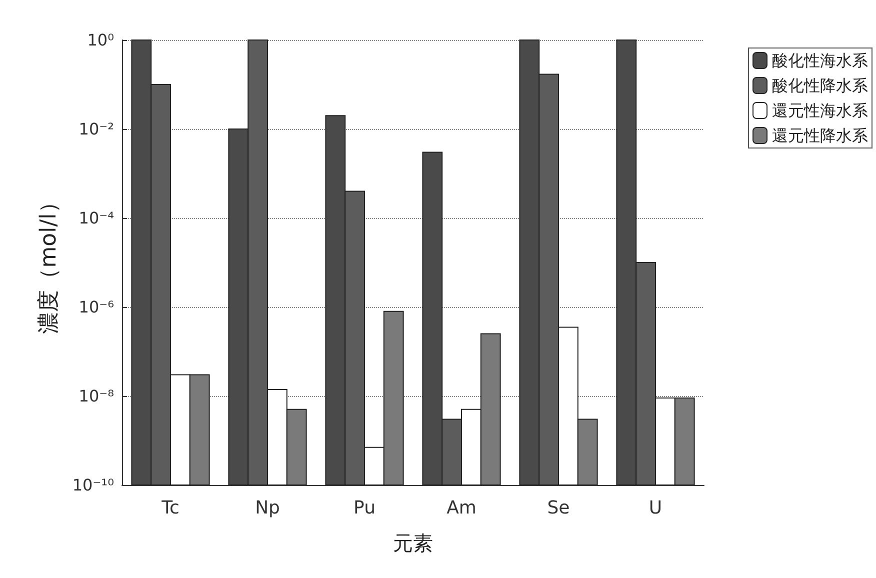 Image resolution: width=876 pixels, height=578 pixels. What do you see at coordinates (558, 508) in the screenshot?
I see `x-tick-label: Se` at bounding box center [558, 508].